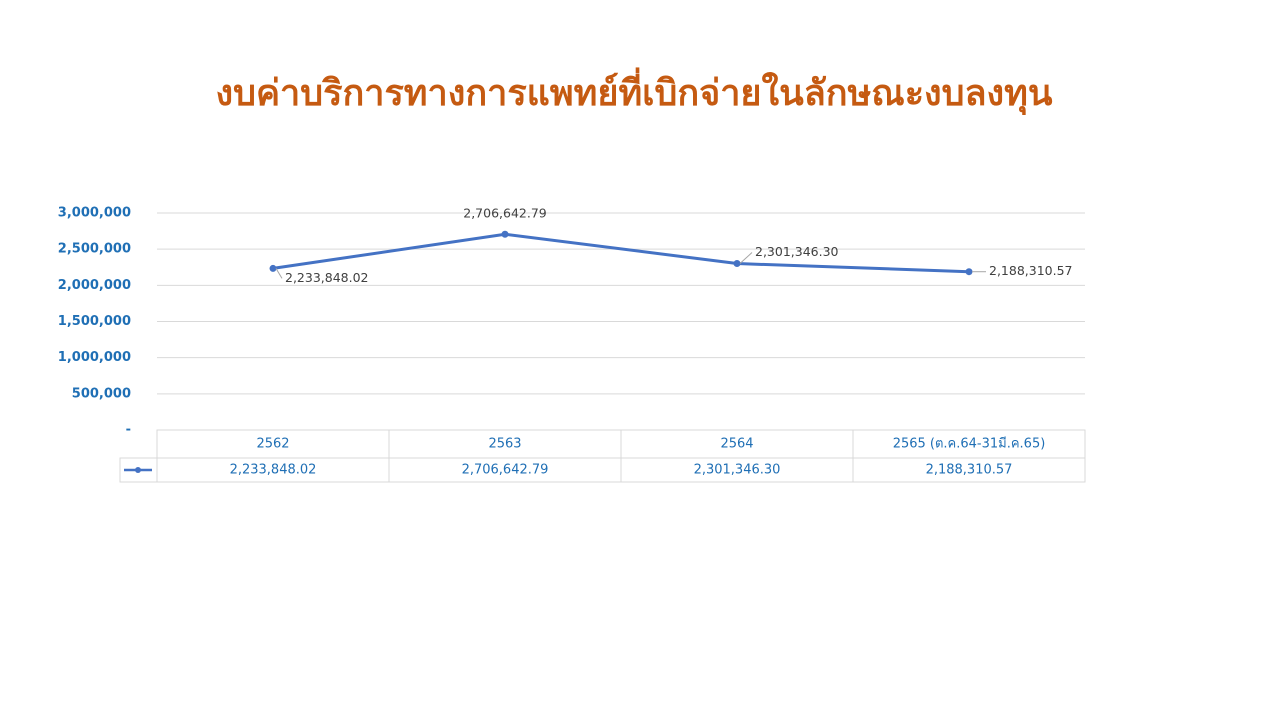 The width and height of the screenshot is (1264, 701). I want to click on table-row-border, so click(602, 470).